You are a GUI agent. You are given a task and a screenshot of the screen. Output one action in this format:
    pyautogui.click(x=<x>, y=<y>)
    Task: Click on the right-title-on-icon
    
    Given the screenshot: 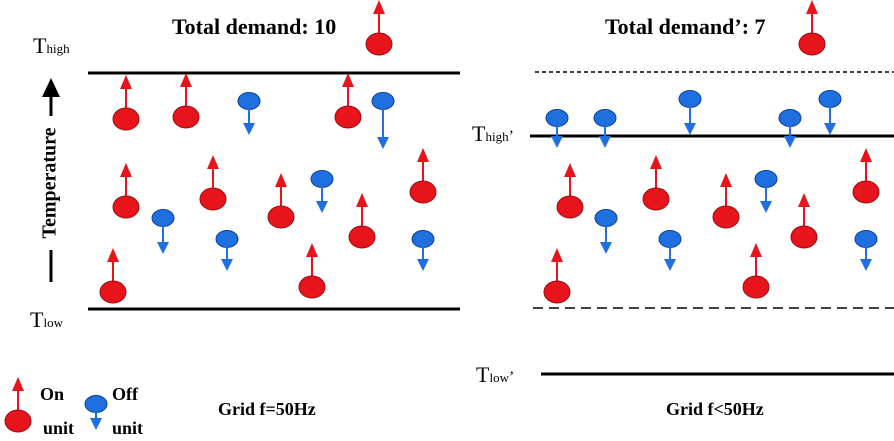 What is the action you would take?
    pyautogui.click(x=812, y=28)
    